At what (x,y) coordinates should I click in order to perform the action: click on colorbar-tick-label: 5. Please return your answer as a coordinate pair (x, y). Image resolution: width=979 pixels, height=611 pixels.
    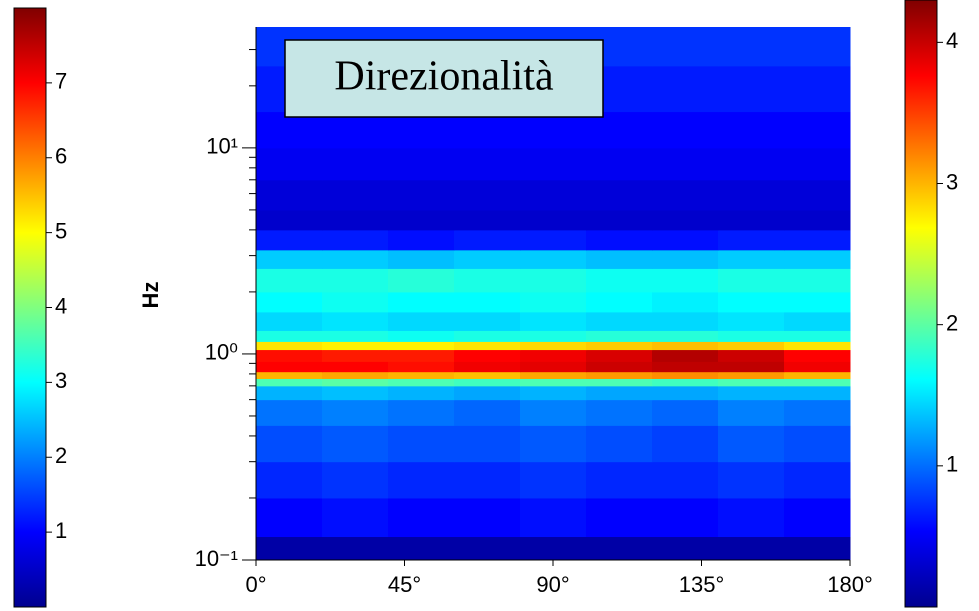
    Looking at the image, I should click on (61, 230).